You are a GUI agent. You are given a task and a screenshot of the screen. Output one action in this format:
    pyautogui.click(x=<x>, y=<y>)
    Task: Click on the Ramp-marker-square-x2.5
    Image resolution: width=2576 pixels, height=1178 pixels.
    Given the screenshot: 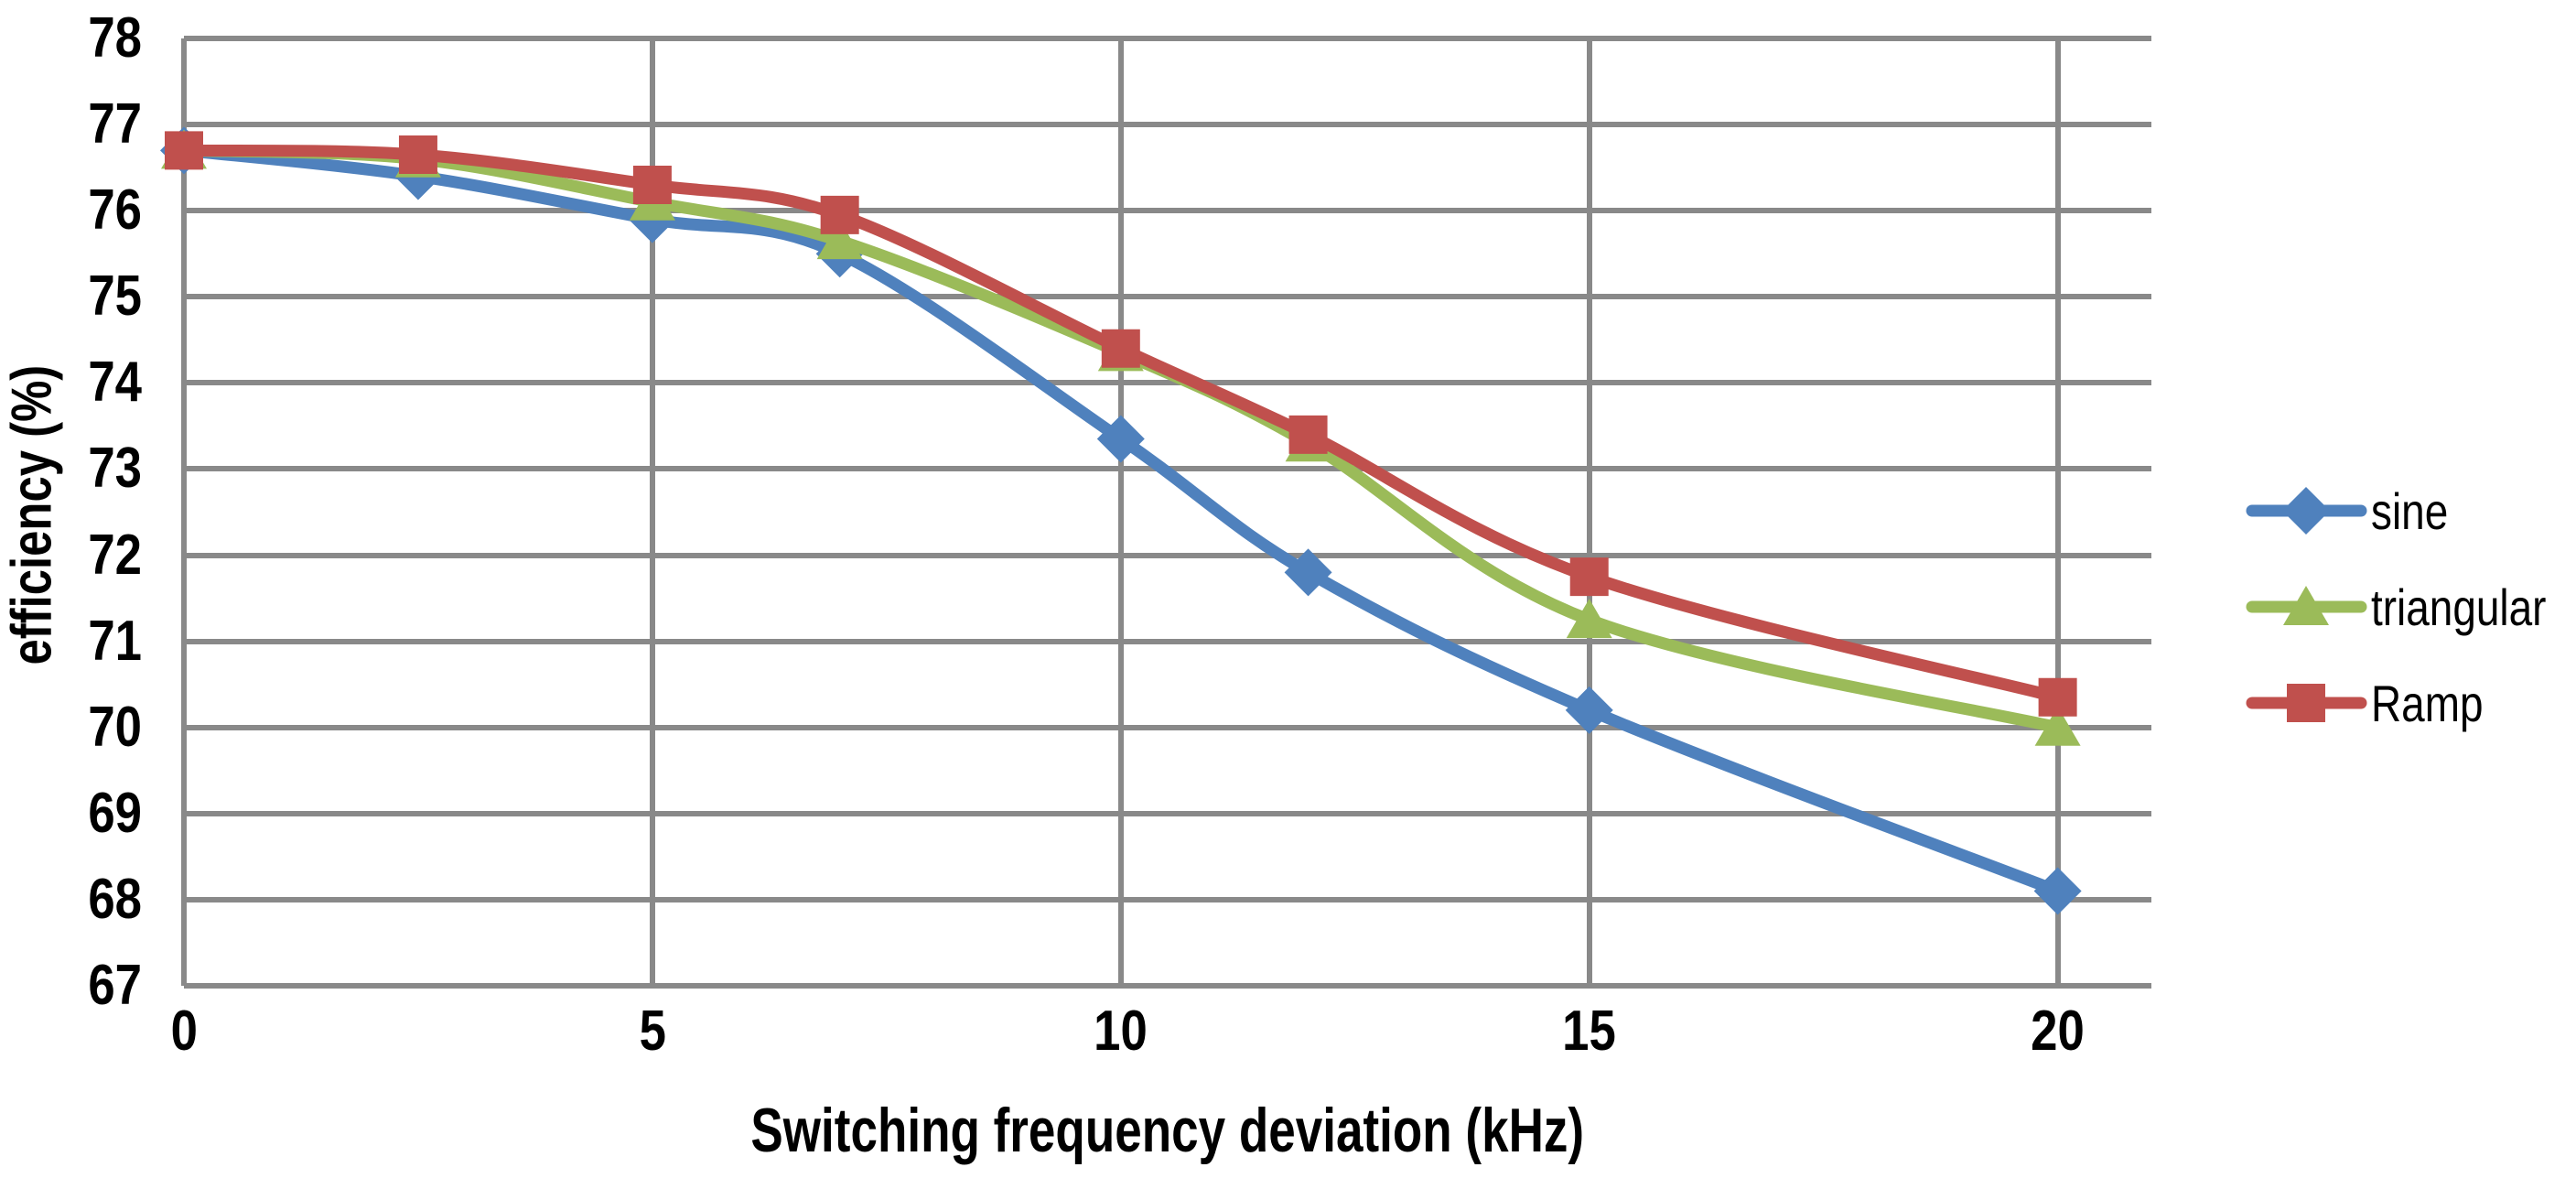 What is the action you would take?
    pyautogui.click(x=417, y=155)
    